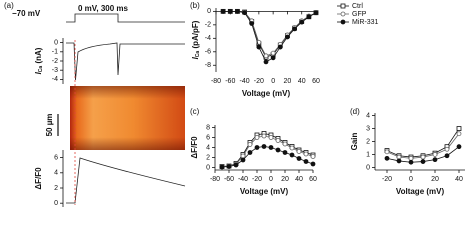  What do you see at coordinates (9, 5) in the screenshot?
I see `panel-label: (a)` at bounding box center [9, 5].